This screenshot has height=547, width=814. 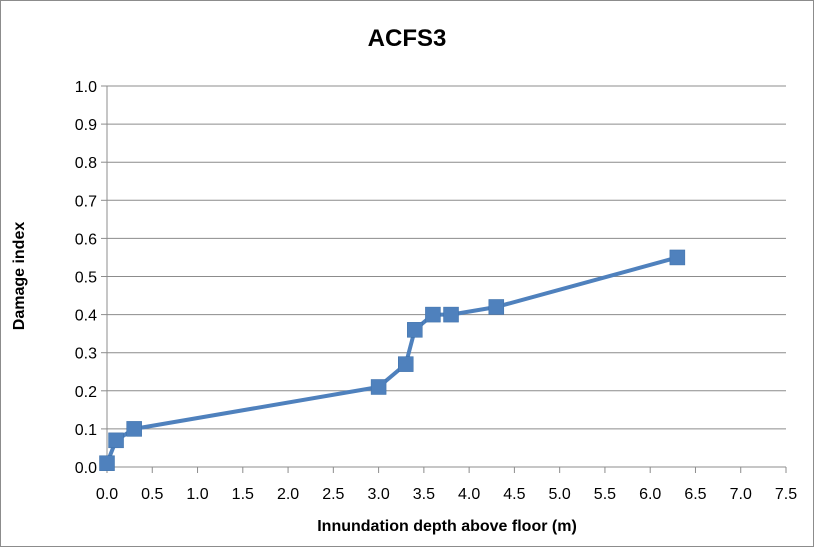 I want to click on y-tick-label: 0.1, so click(x=86, y=430).